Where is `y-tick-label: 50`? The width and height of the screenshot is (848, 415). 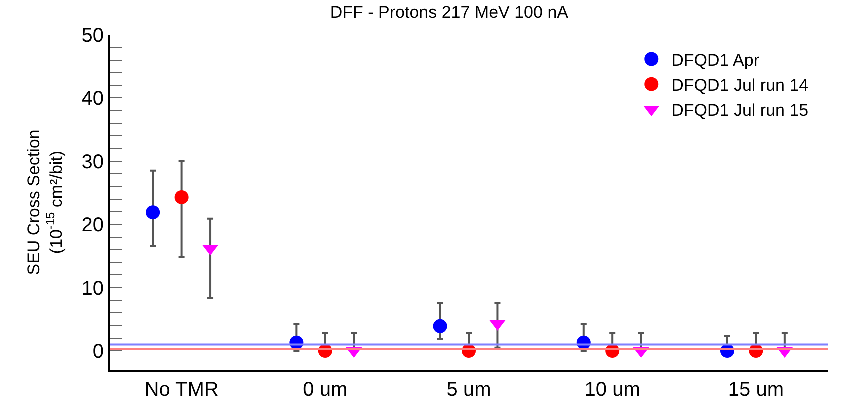 y-tick-label: 50 is located at coordinates (93, 36).